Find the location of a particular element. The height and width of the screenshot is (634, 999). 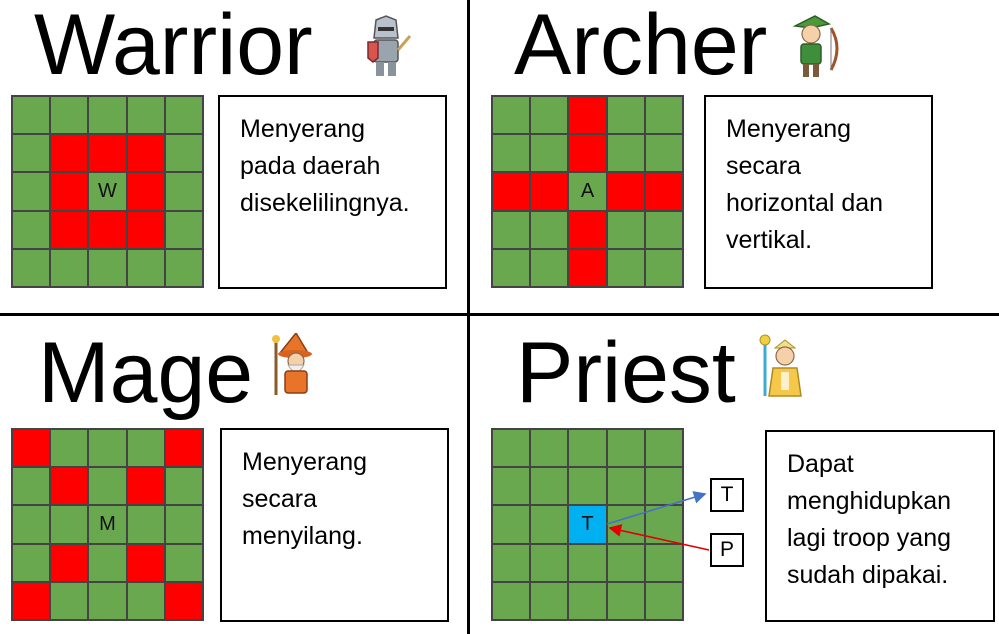

archer-desc-line: vertikal. is located at coordinates (769, 240).